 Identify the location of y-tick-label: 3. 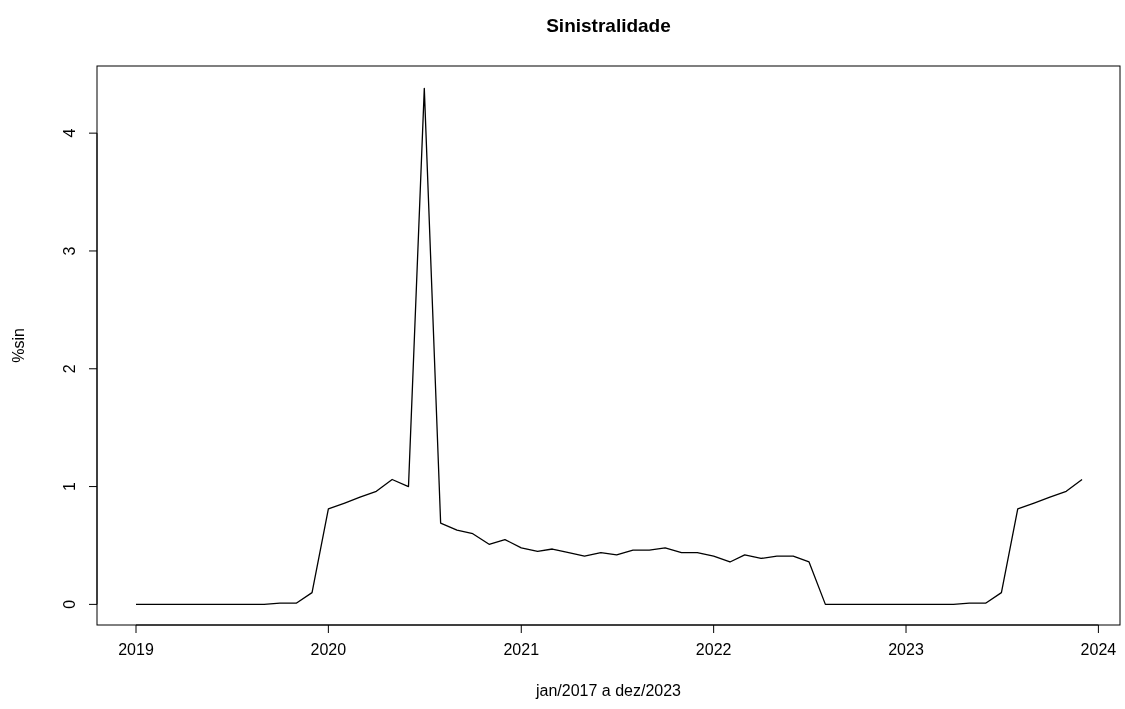
(69, 251).